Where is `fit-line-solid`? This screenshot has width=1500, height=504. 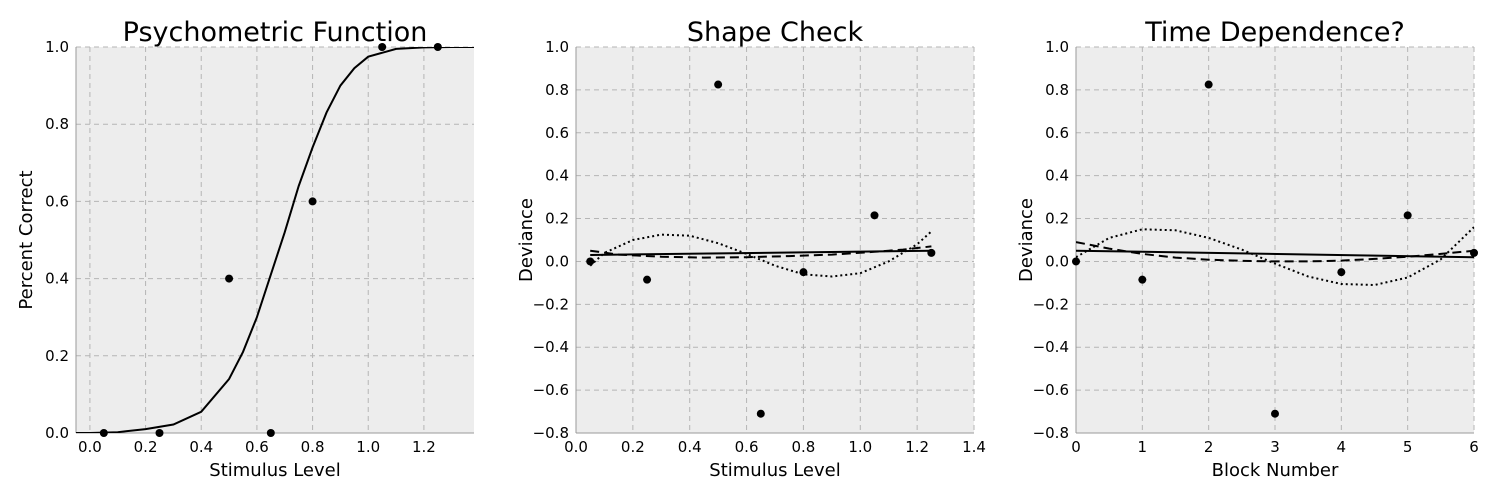
fit-line-solid is located at coordinates (1275, 254).